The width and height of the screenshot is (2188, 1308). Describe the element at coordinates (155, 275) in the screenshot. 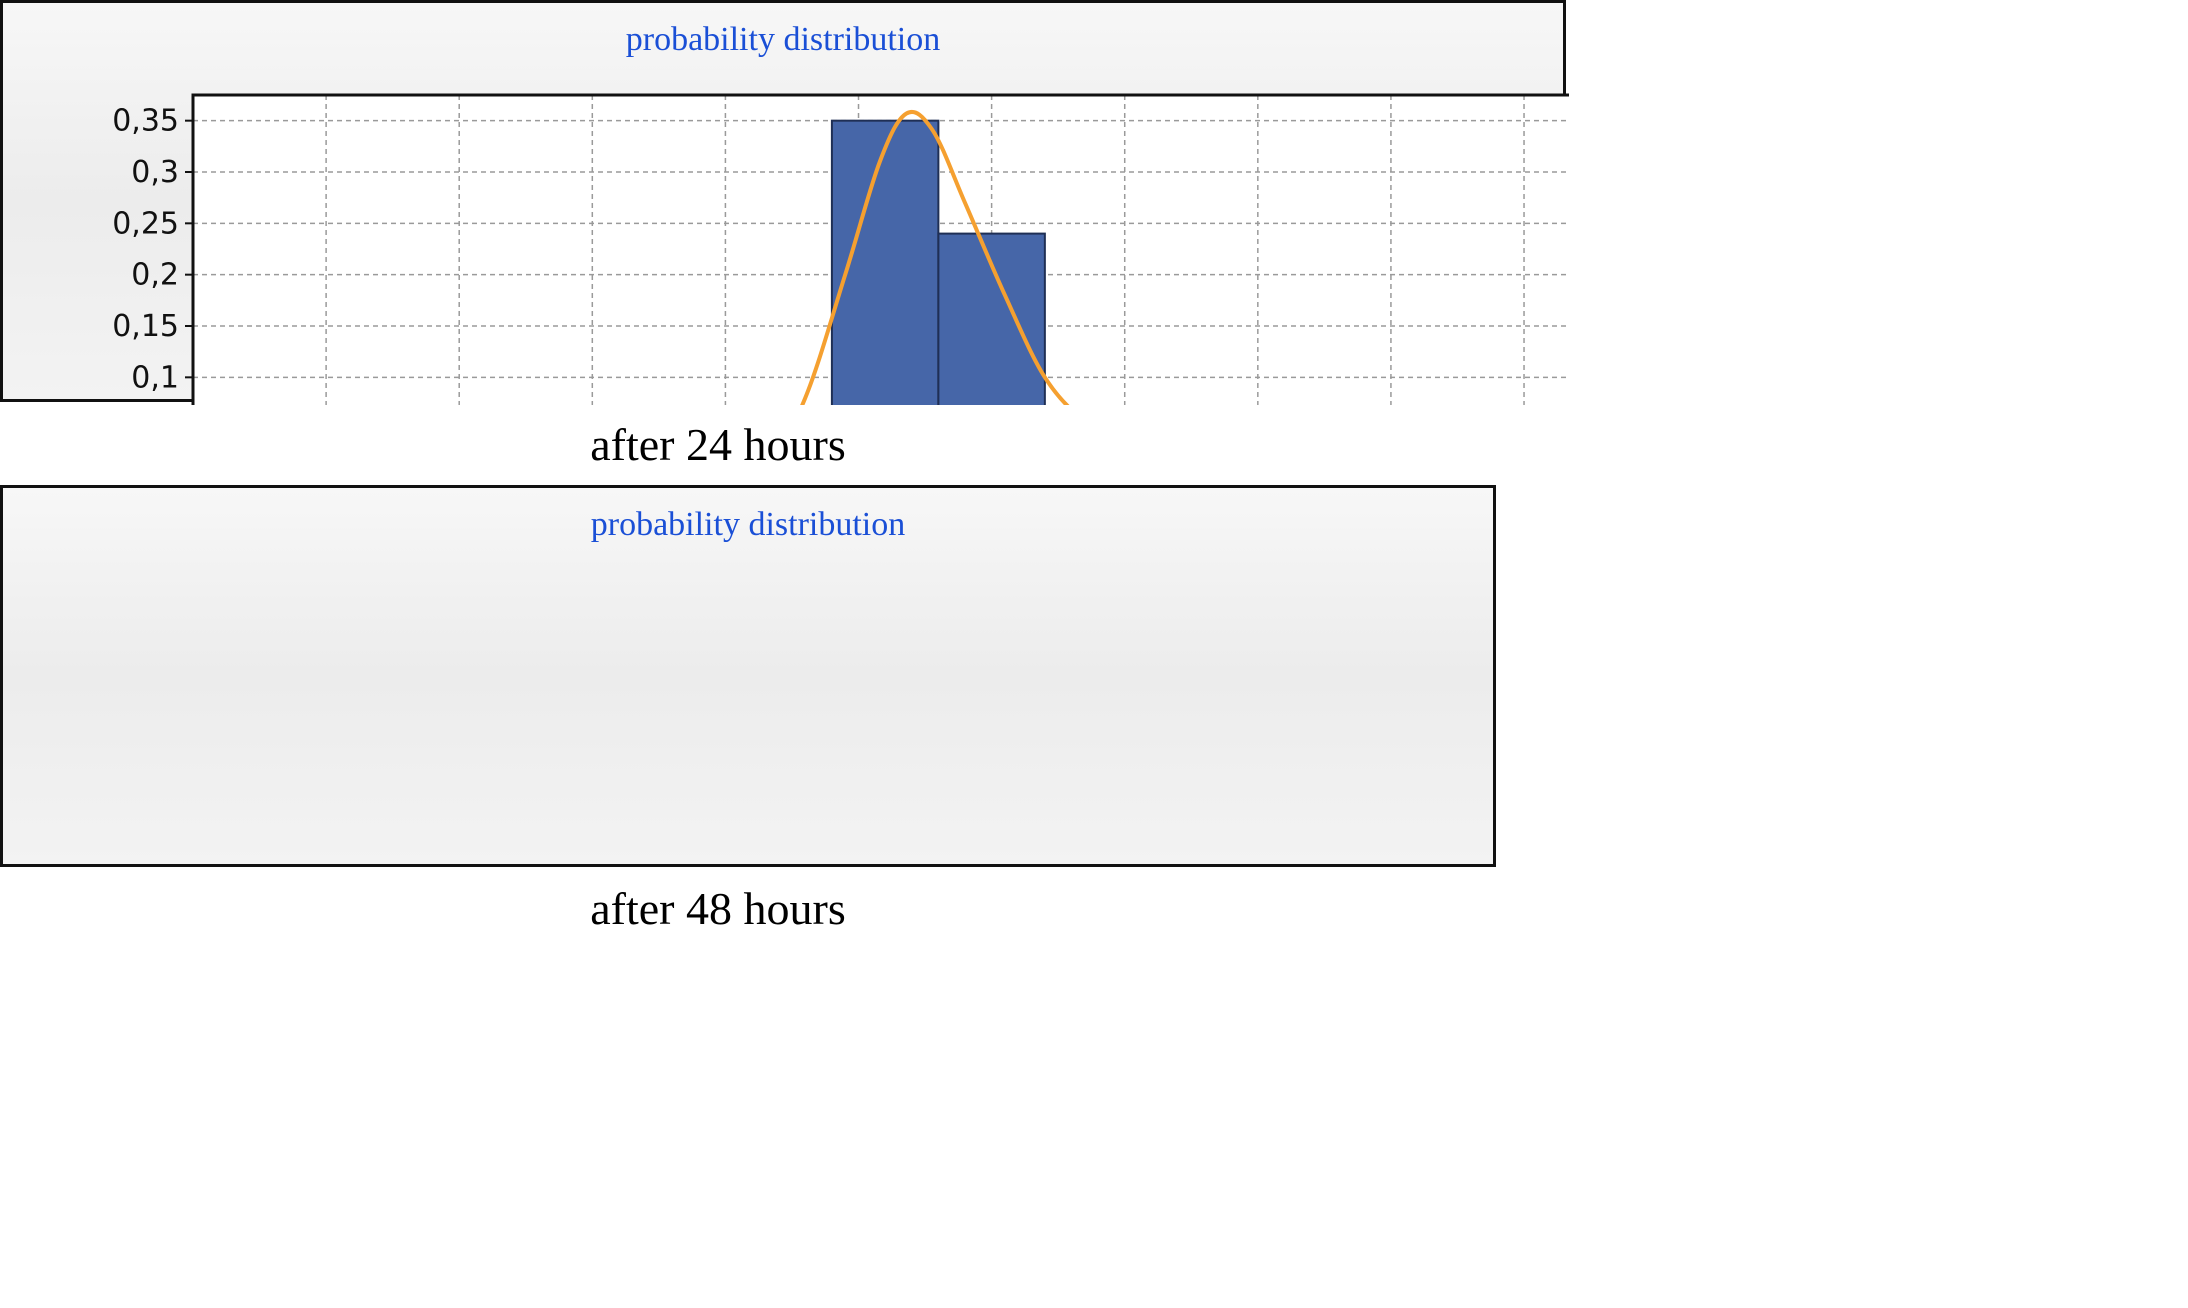

I see `y-tick-label: 0,2` at that location.